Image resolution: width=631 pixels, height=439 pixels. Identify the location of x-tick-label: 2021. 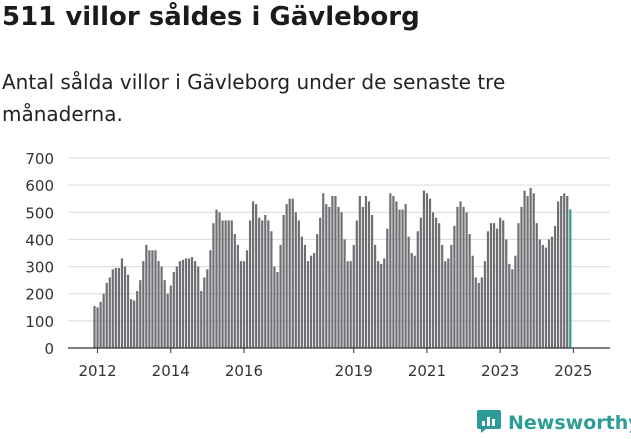
(427, 371).